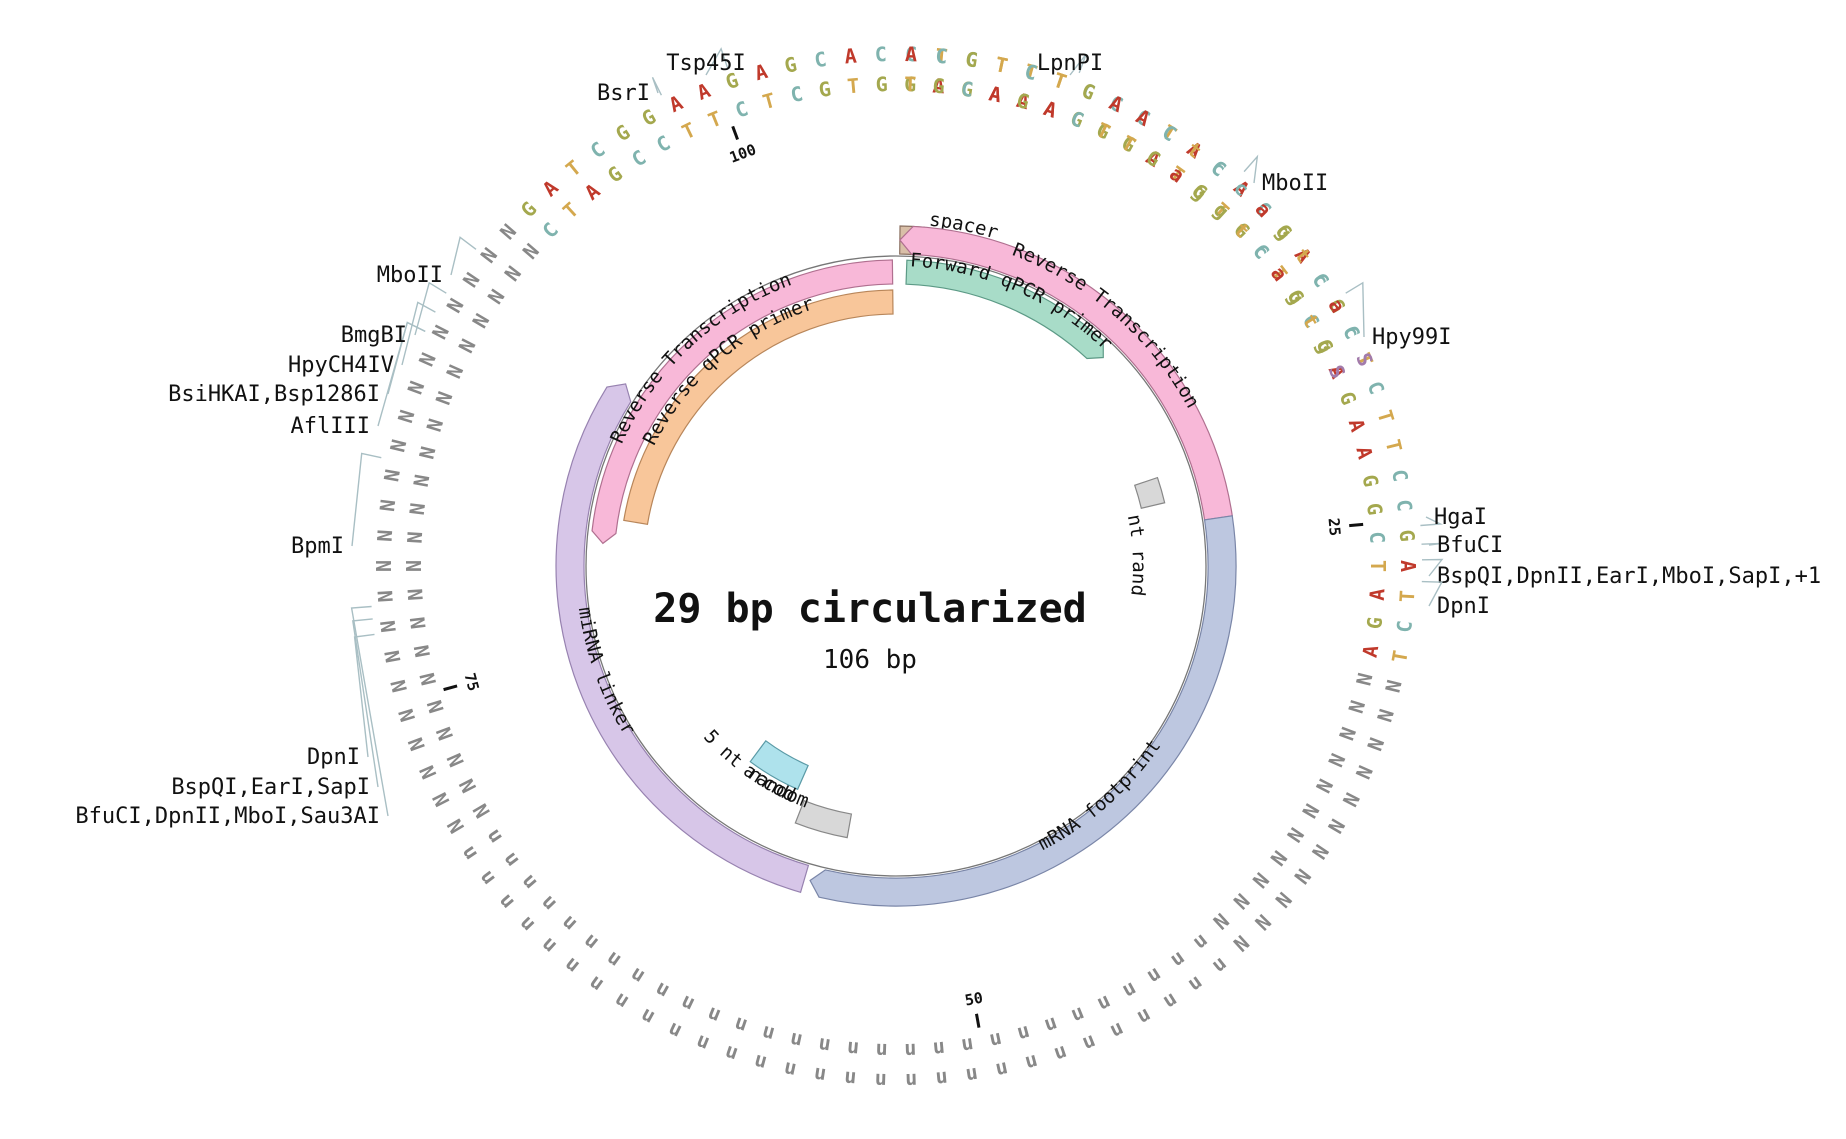  Describe the element at coordinates (758, 407) in the screenshot. I see `feature-shape-reverse-qpcr-primer` at that location.